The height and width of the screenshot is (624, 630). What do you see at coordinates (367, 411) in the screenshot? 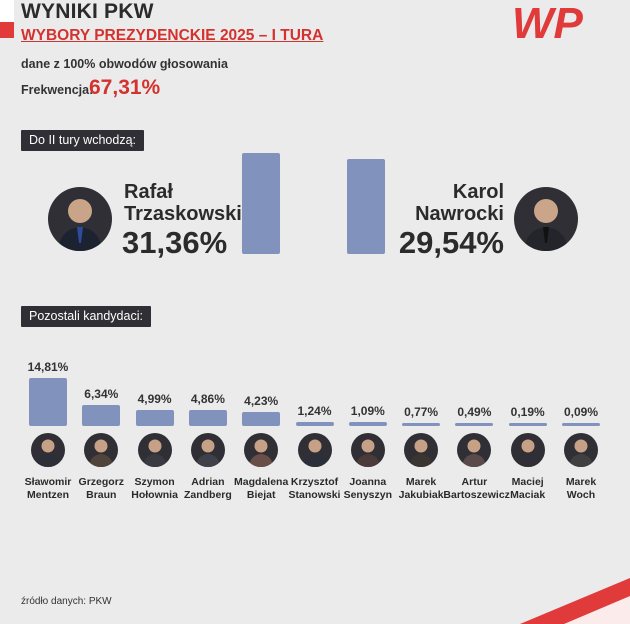
I see `candidate-pct: 1,09%` at bounding box center [367, 411].